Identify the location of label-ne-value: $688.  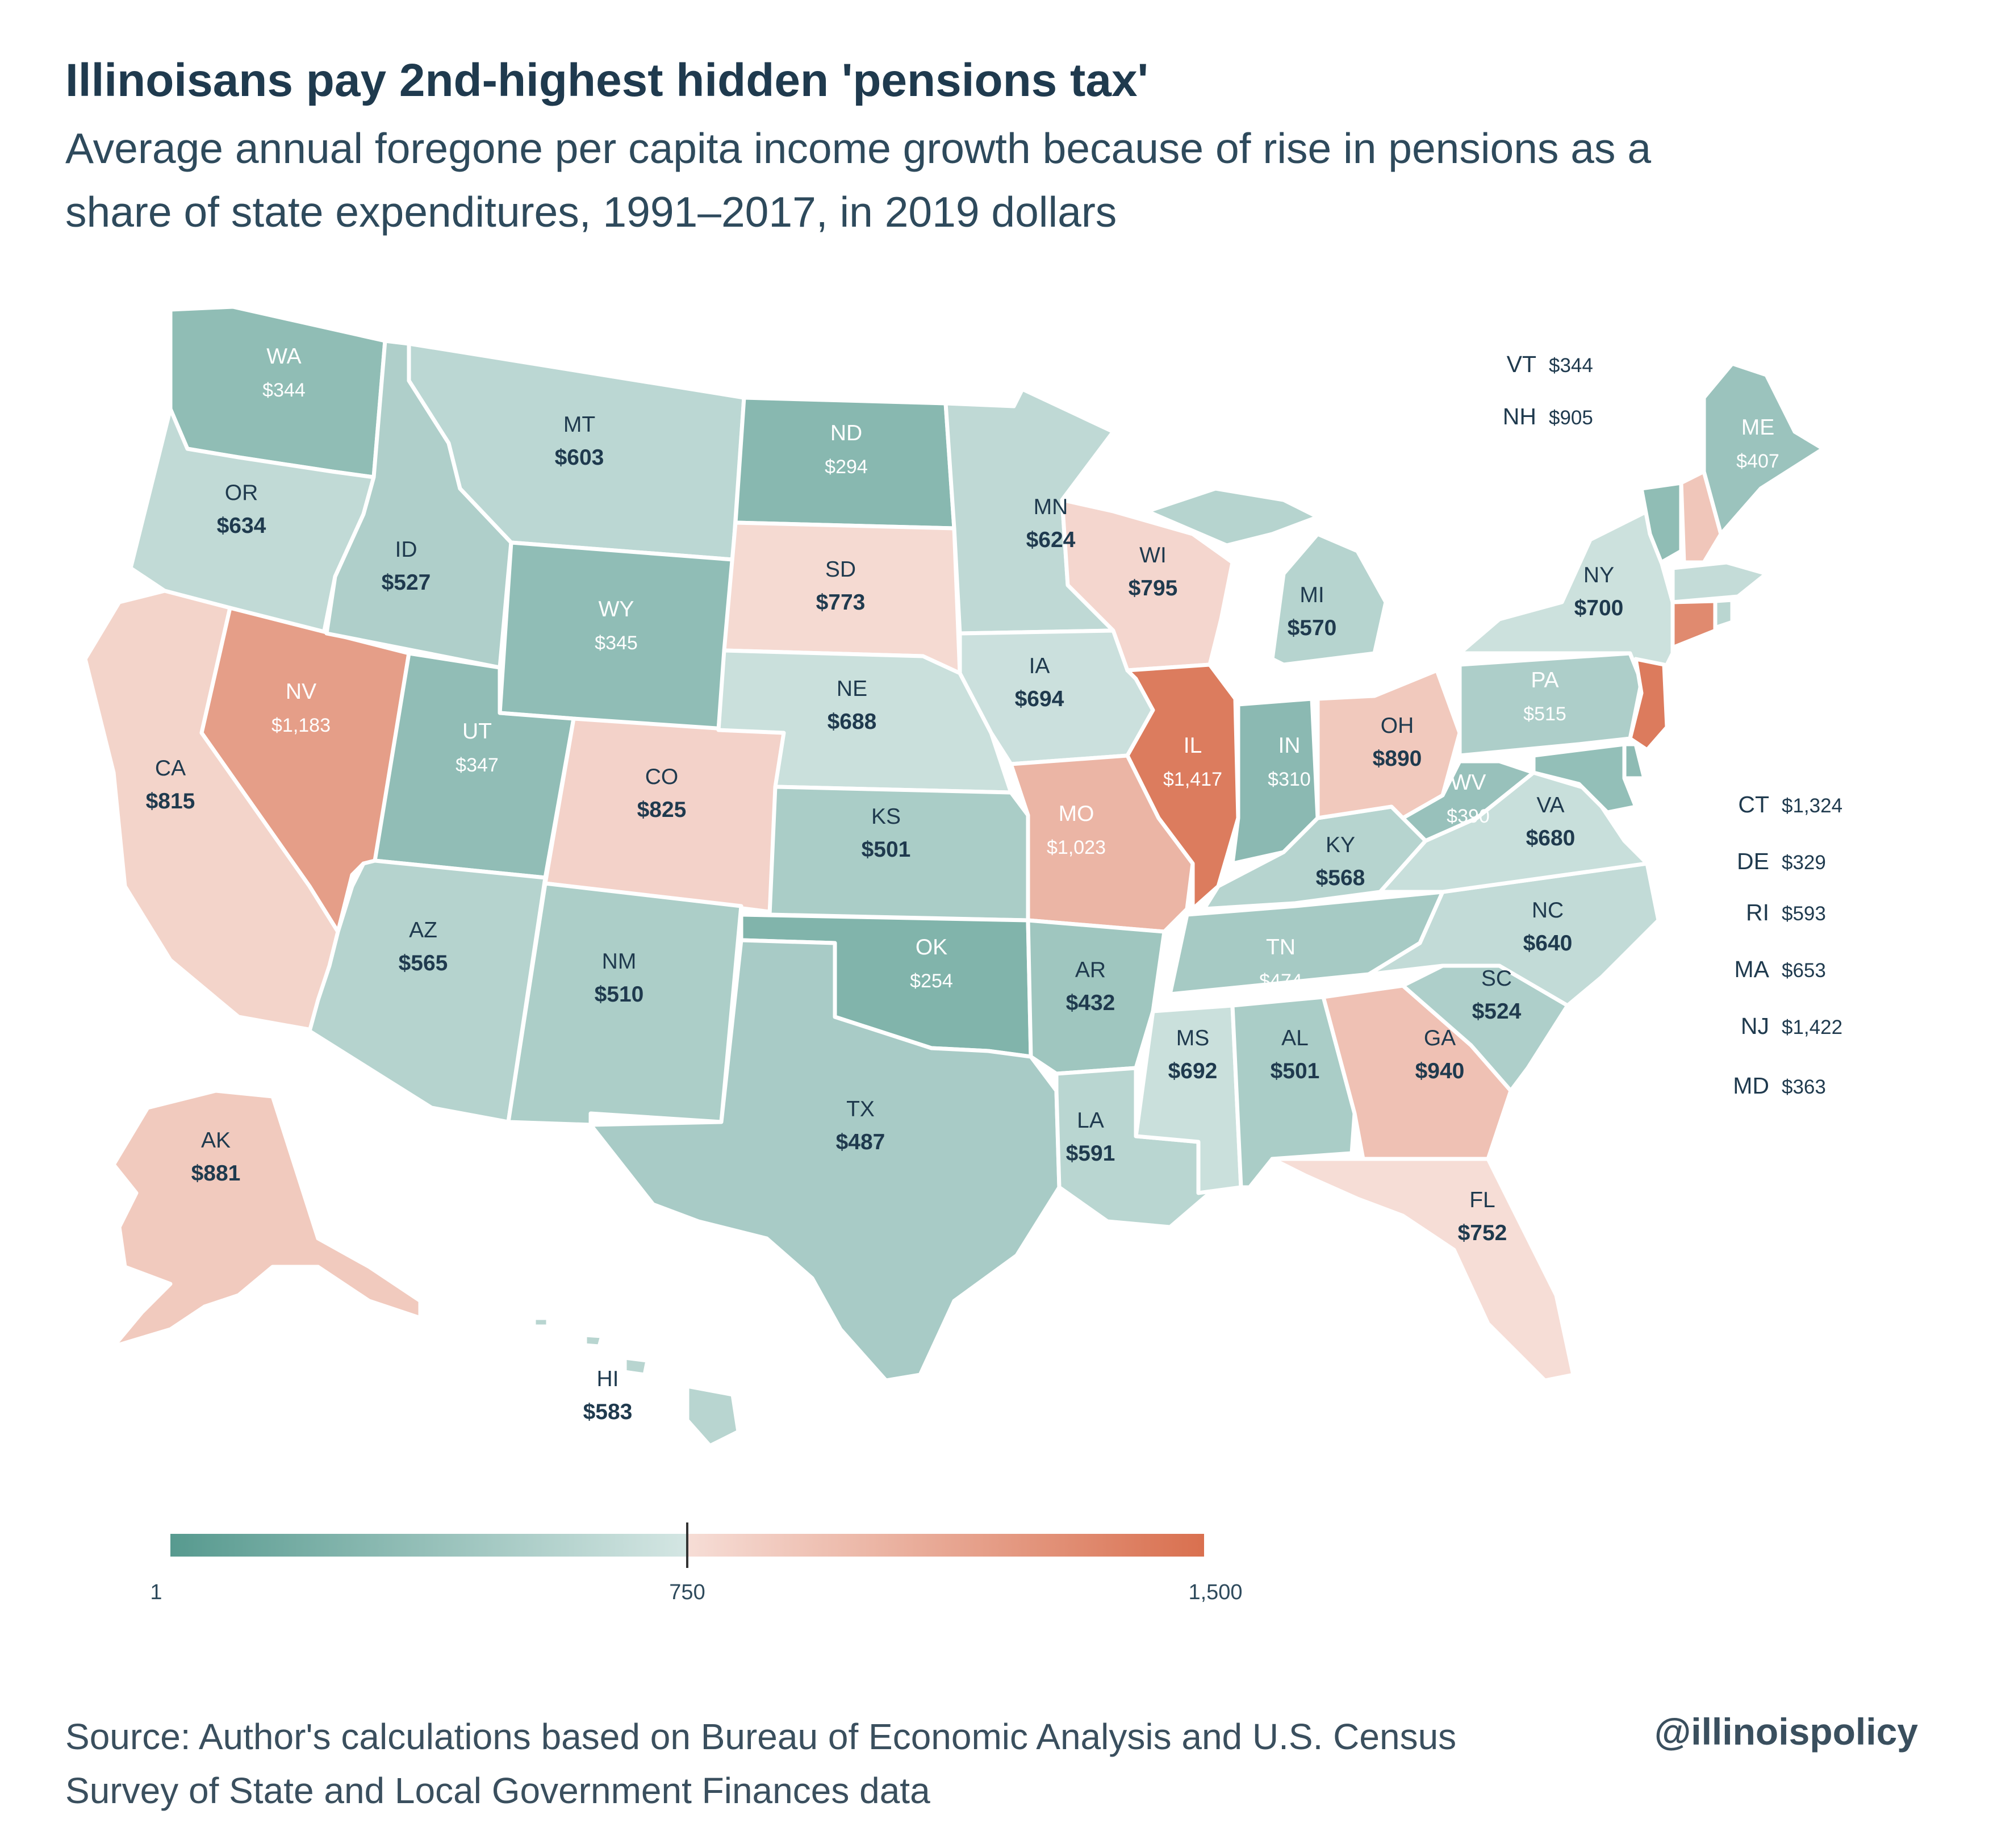
(852, 722).